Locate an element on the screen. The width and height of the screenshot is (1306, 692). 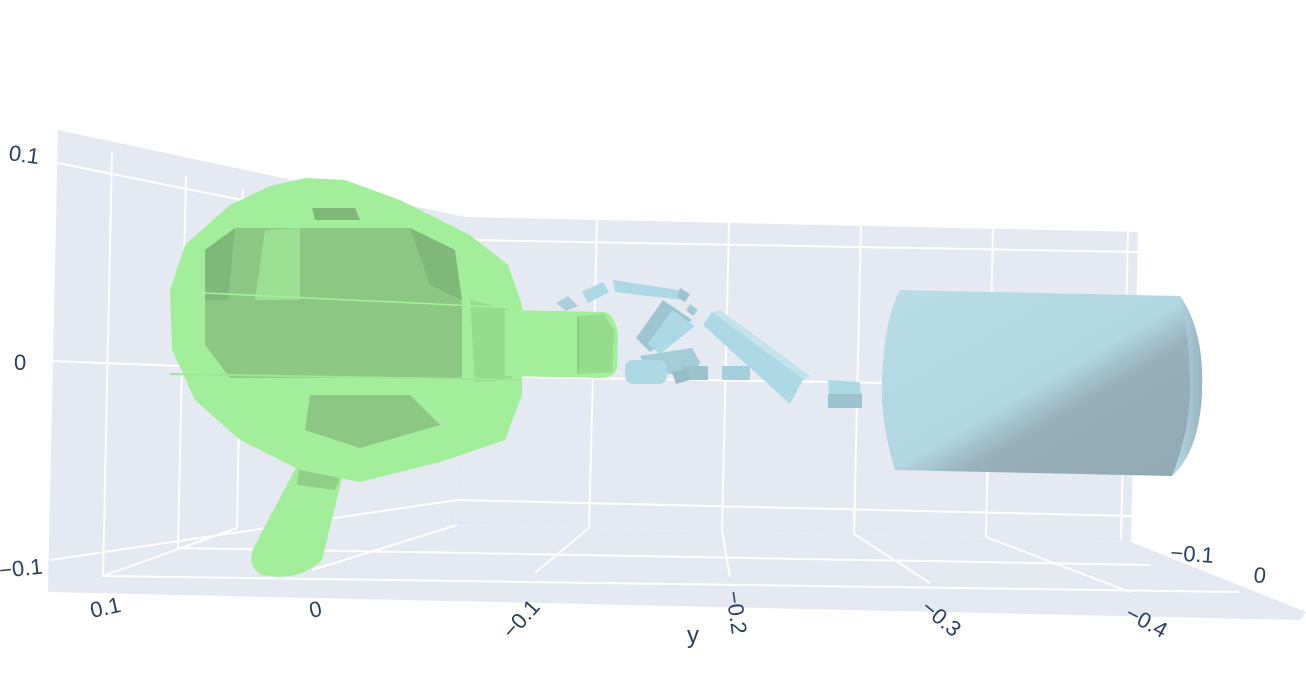
floor-gridline-y--0.4 is located at coordinates (1058, 564).